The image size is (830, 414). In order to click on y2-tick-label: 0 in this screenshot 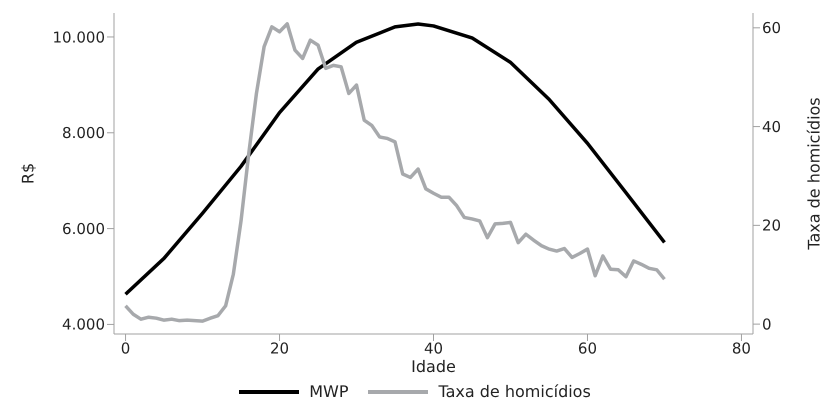, I will do `click(767, 324)`.